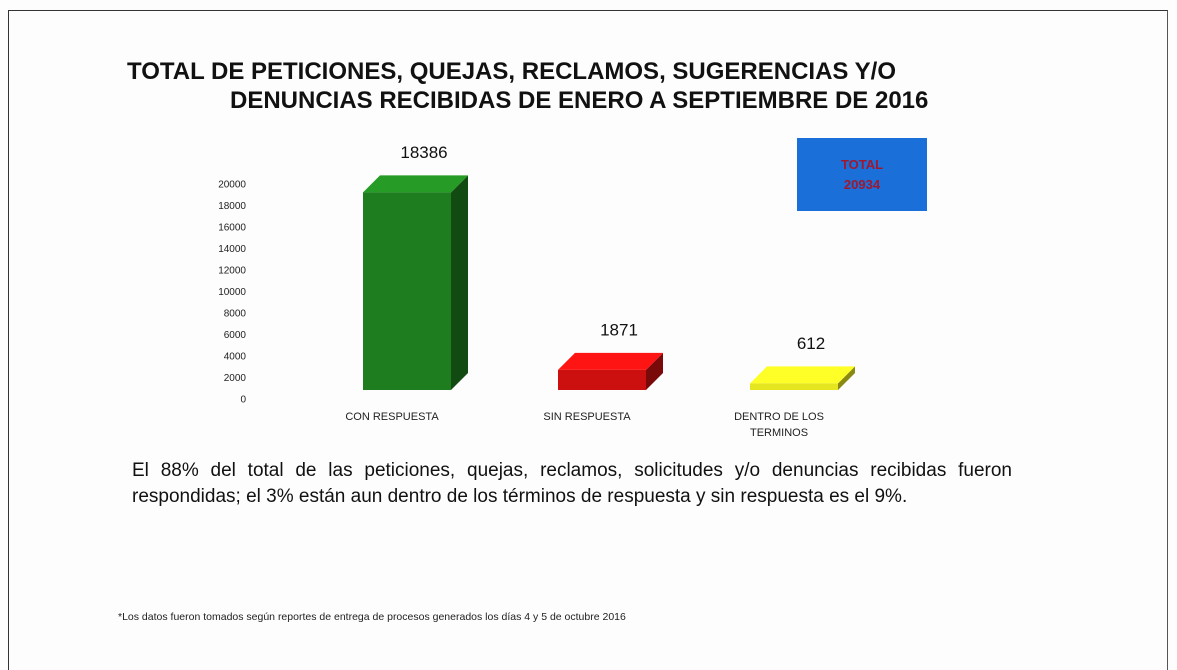  I want to click on y-tick-label: 14000, so click(232, 249).